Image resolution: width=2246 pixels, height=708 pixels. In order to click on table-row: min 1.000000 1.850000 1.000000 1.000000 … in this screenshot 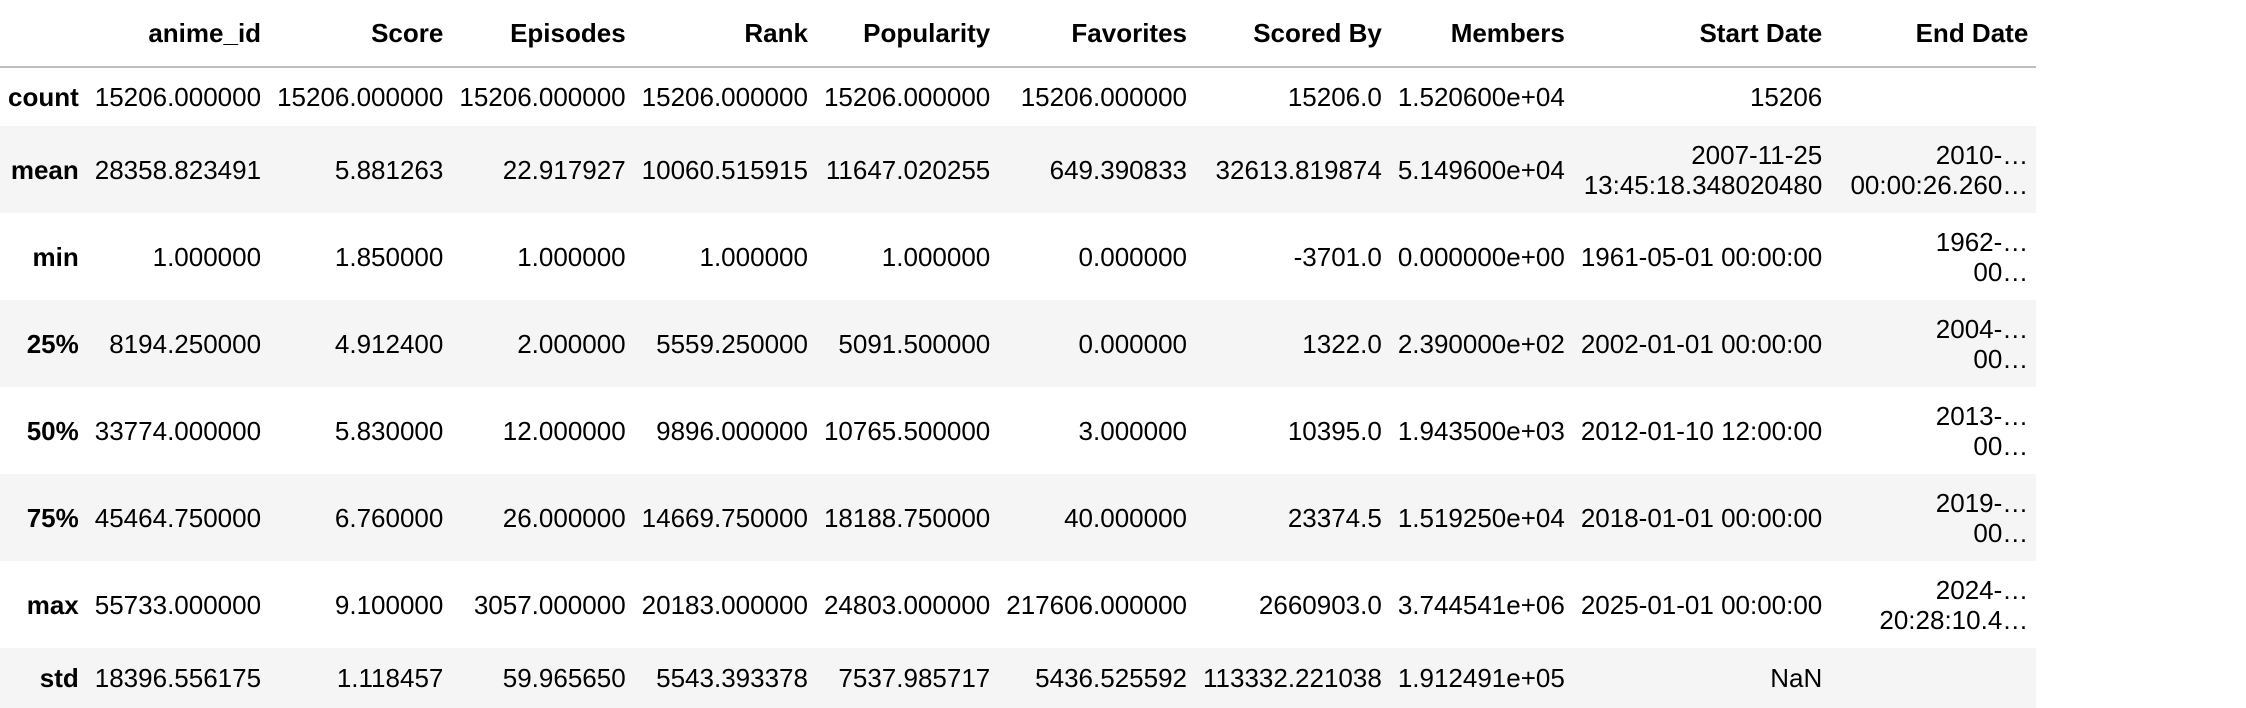, I will do `click(1018, 256)`.